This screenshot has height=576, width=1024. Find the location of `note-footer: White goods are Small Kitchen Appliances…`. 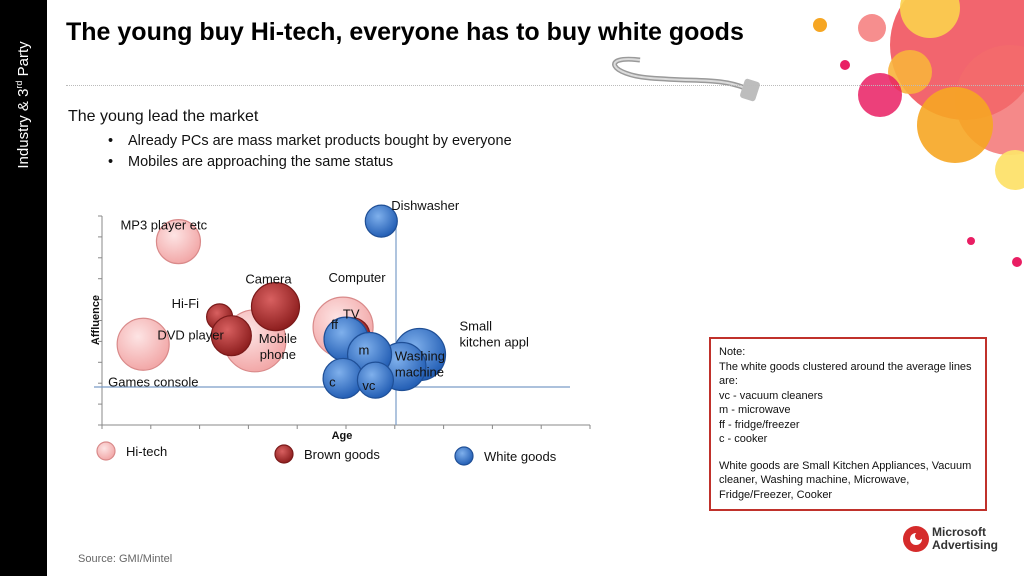

note-footer: White goods are Small Kitchen Appliances… is located at coordinates (845, 480).